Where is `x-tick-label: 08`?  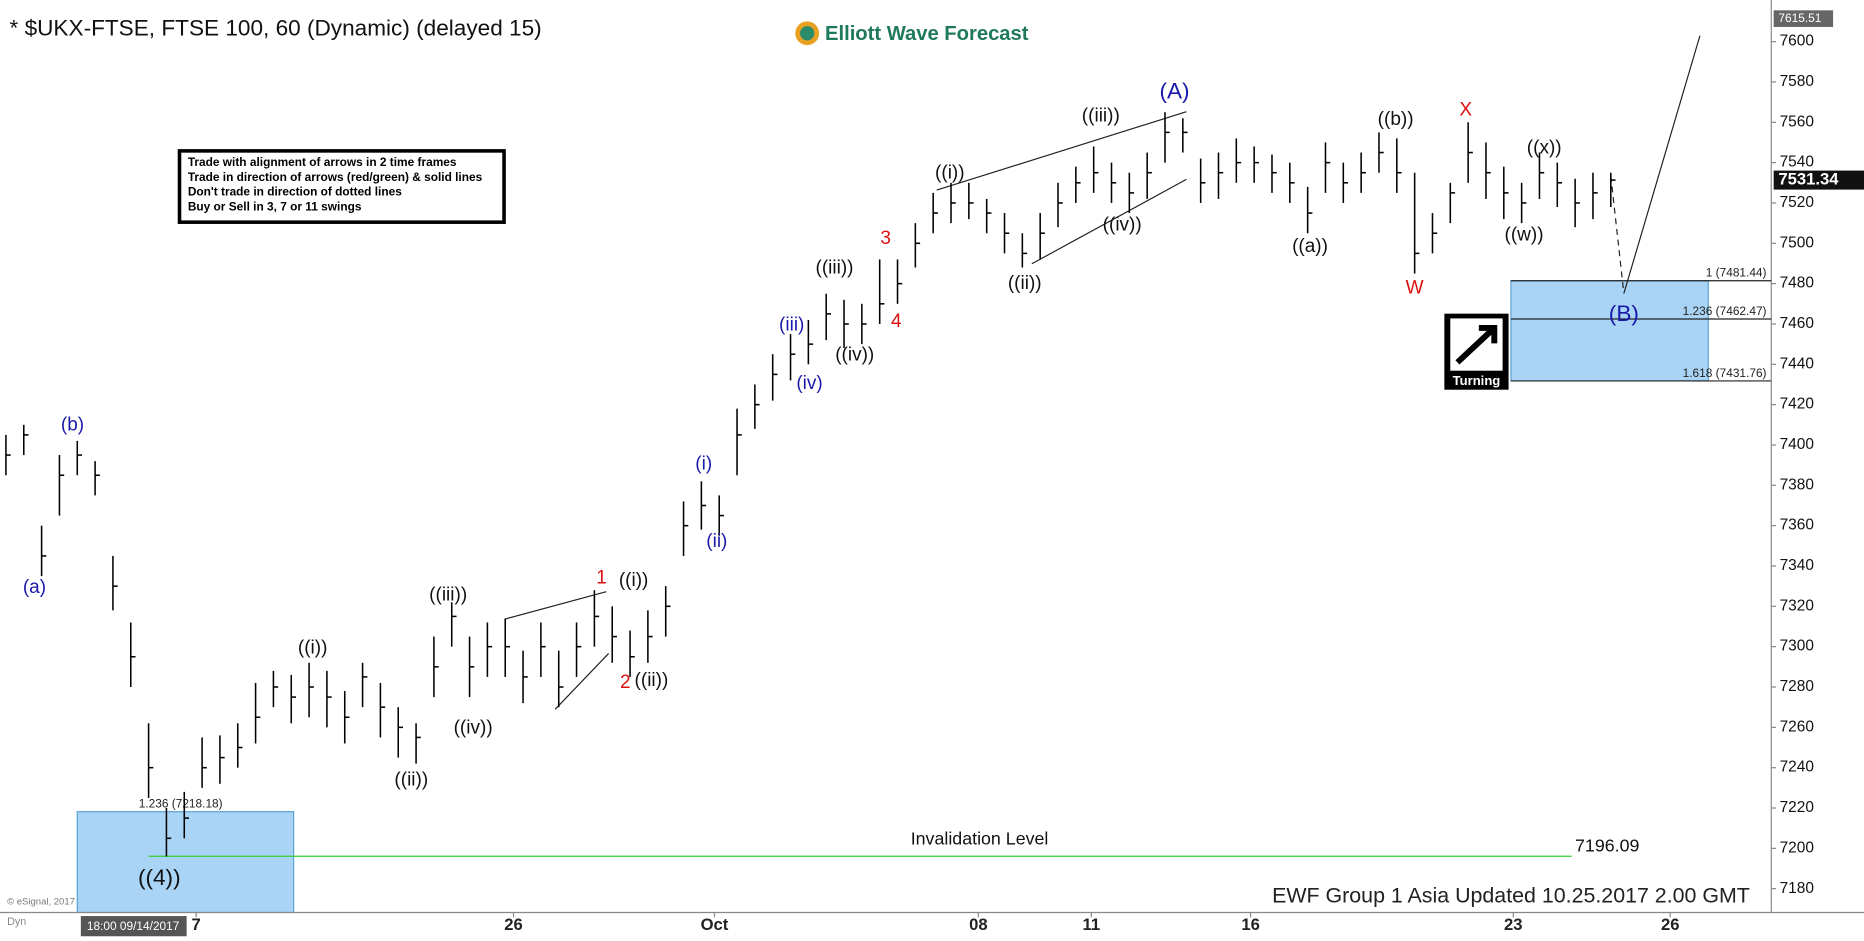 x-tick-label: 08 is located at coordinates (978, 924).